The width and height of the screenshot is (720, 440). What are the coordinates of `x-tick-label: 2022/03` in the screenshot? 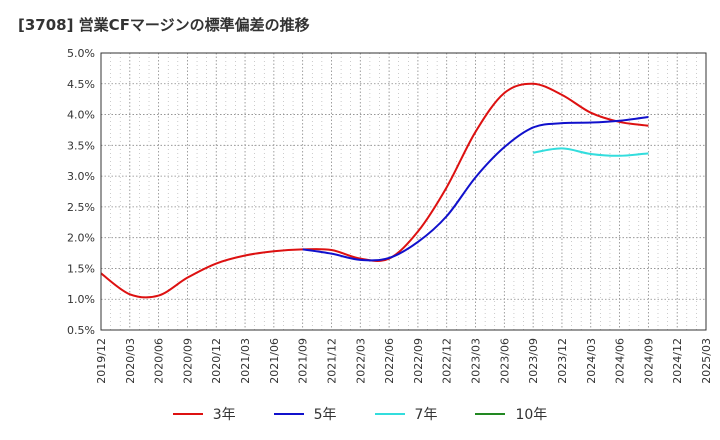 It's located at (360, 361).